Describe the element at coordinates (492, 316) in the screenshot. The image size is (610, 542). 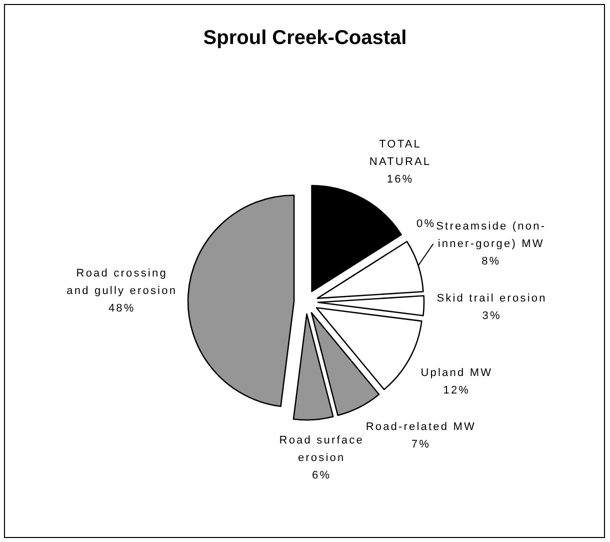
I see `data-label: 3%` at that location.